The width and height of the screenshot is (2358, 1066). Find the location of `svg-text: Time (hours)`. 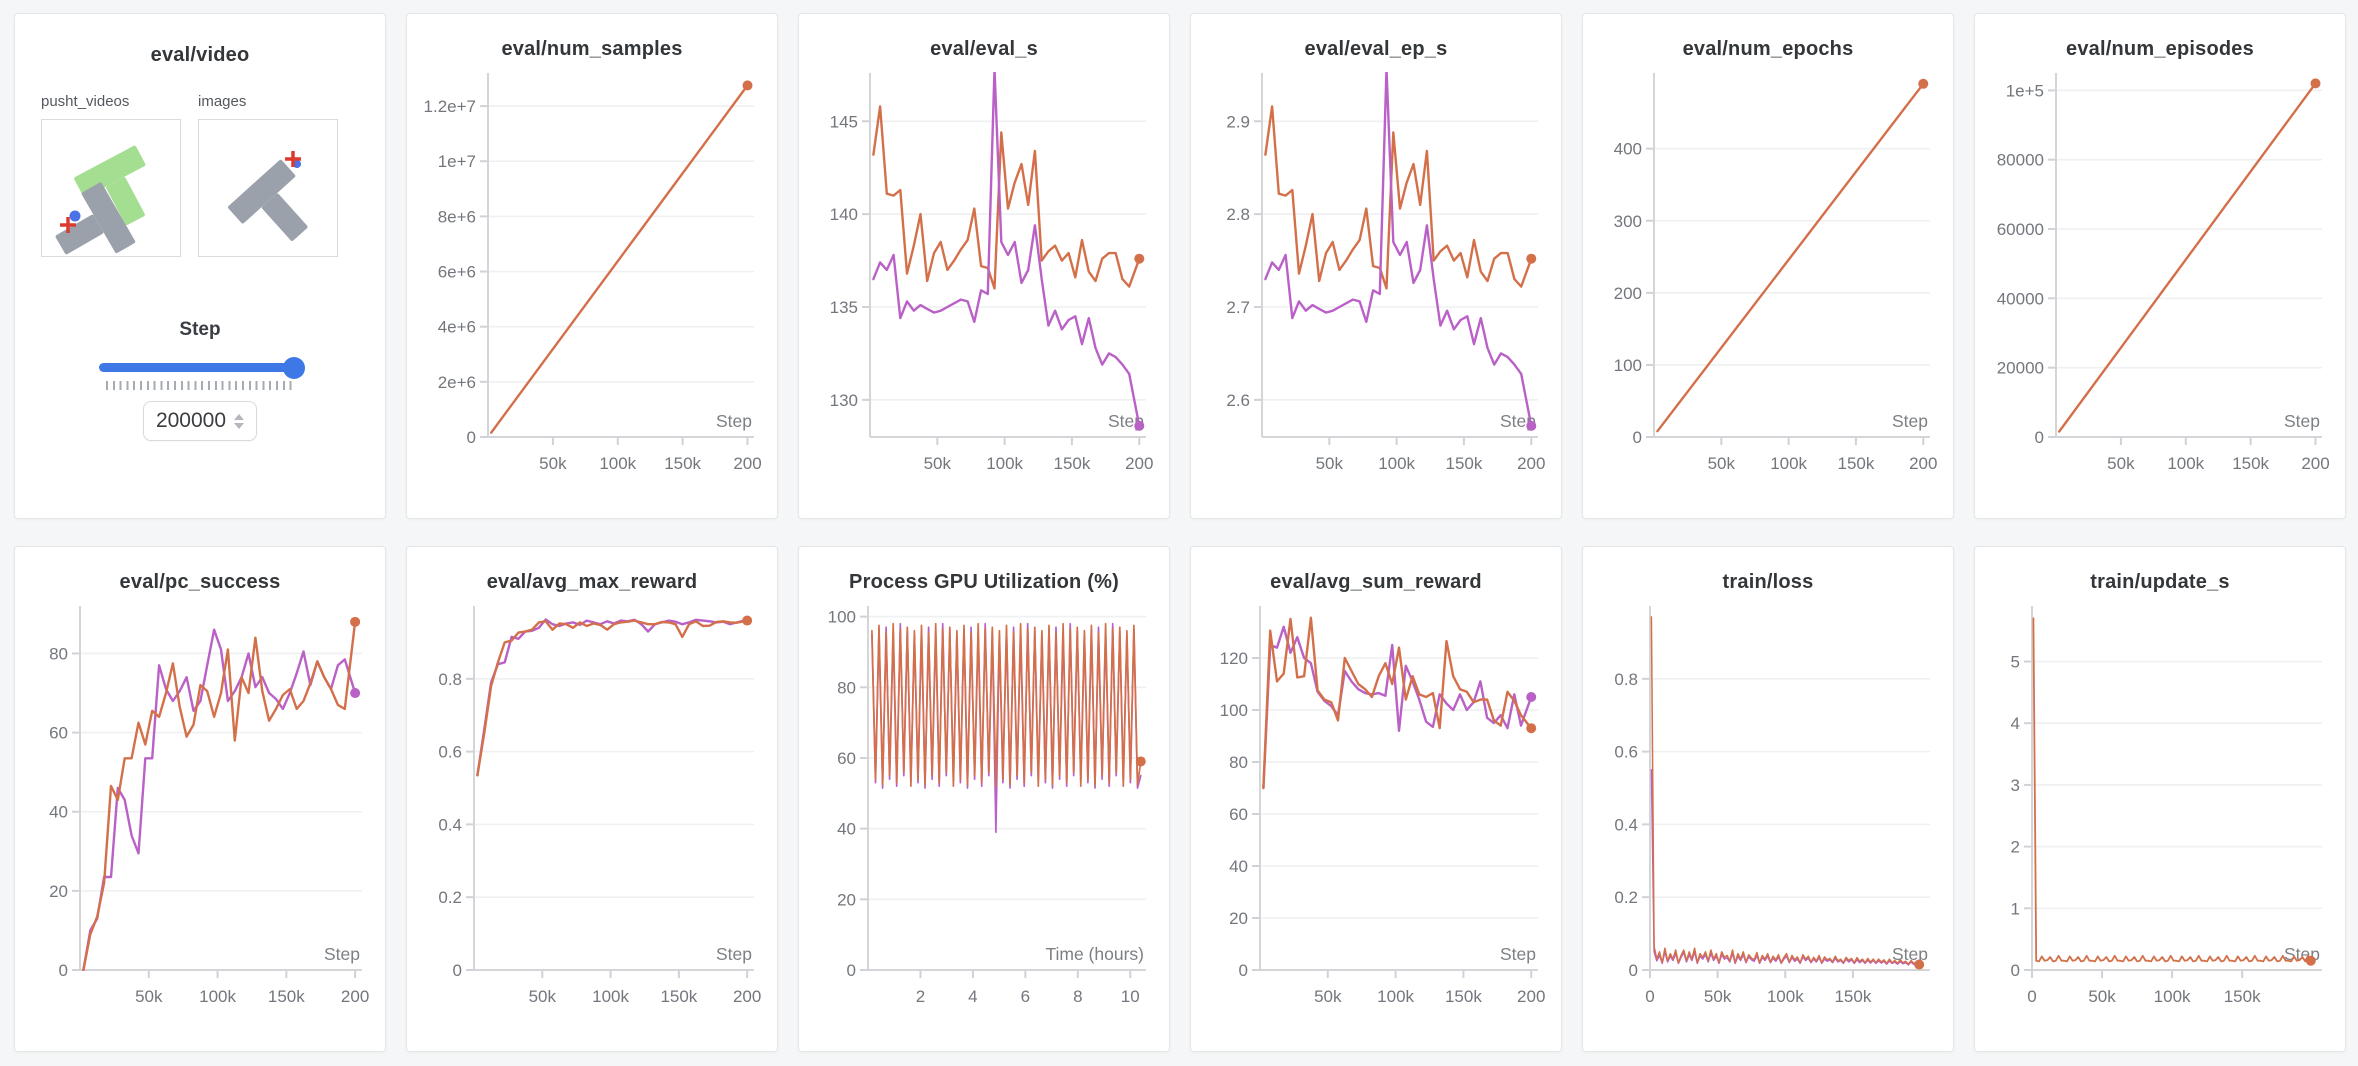

svg-text: Time (hours) is located at coordinates (1094, 954).